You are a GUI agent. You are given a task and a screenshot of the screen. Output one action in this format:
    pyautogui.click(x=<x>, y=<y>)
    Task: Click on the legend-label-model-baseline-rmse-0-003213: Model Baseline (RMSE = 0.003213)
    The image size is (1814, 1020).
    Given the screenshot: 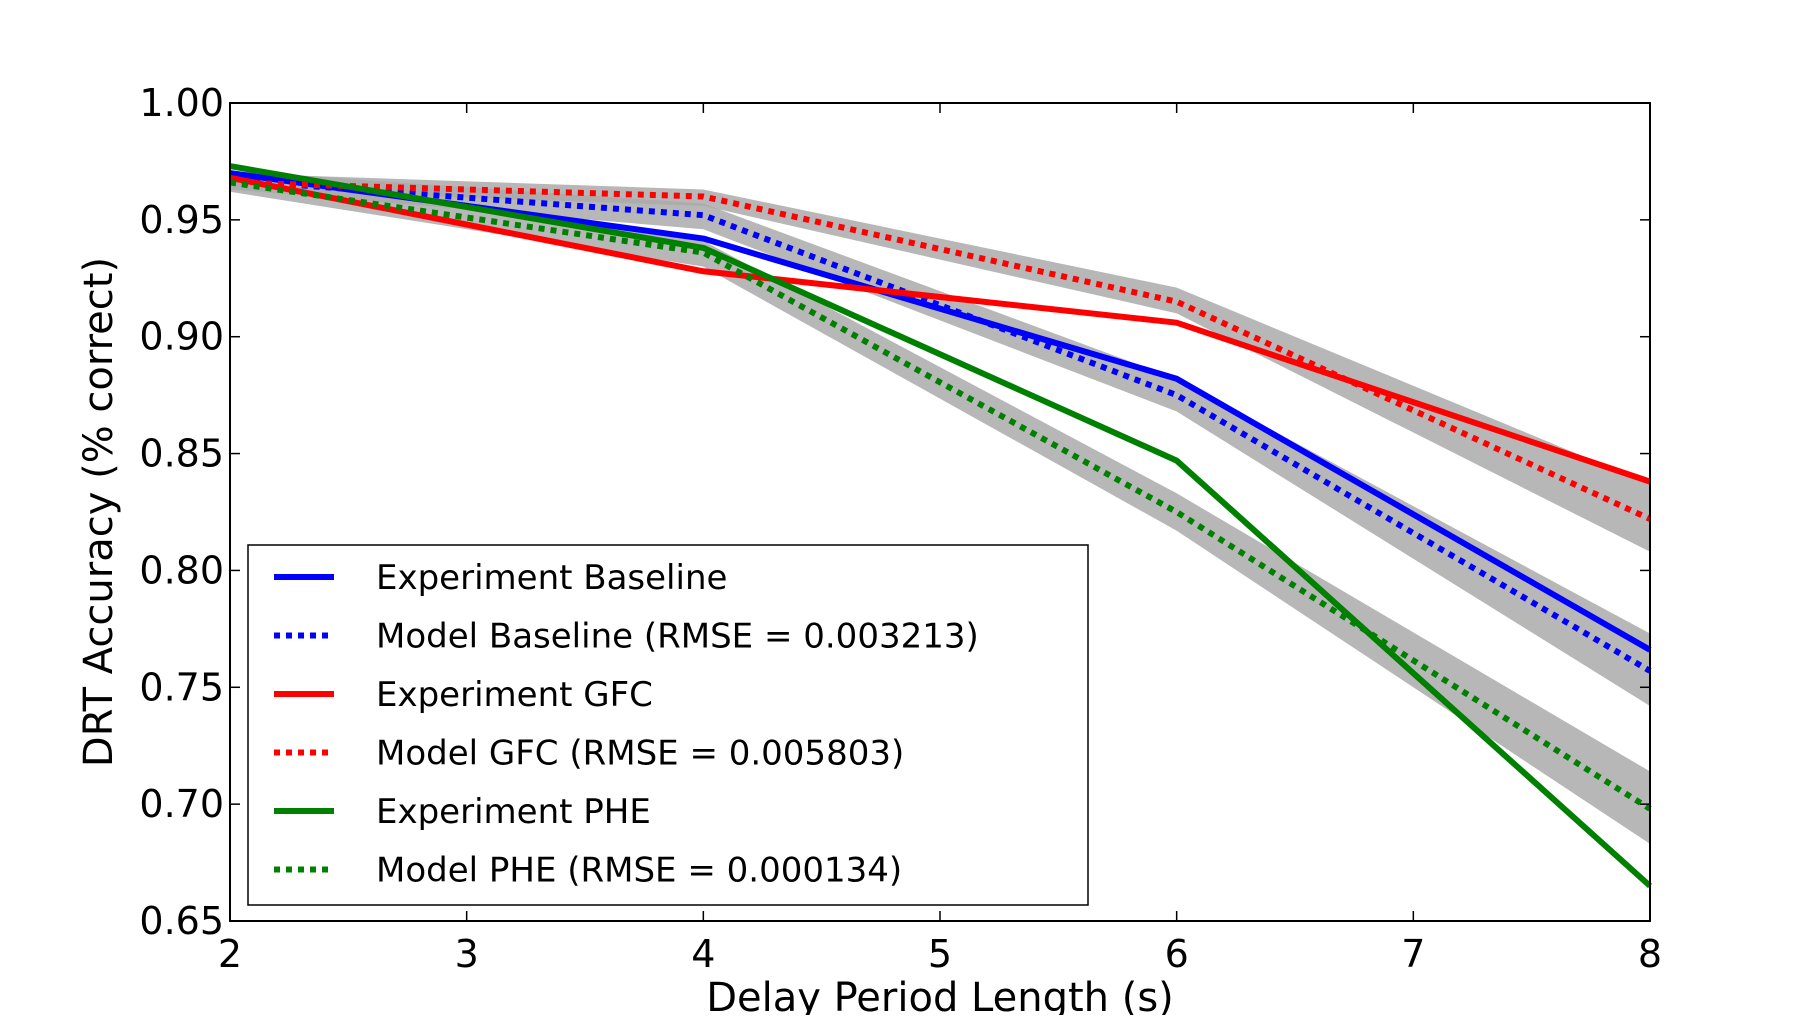 What is the action you would take?
    pyautogui.click(x=677, y=637)
    